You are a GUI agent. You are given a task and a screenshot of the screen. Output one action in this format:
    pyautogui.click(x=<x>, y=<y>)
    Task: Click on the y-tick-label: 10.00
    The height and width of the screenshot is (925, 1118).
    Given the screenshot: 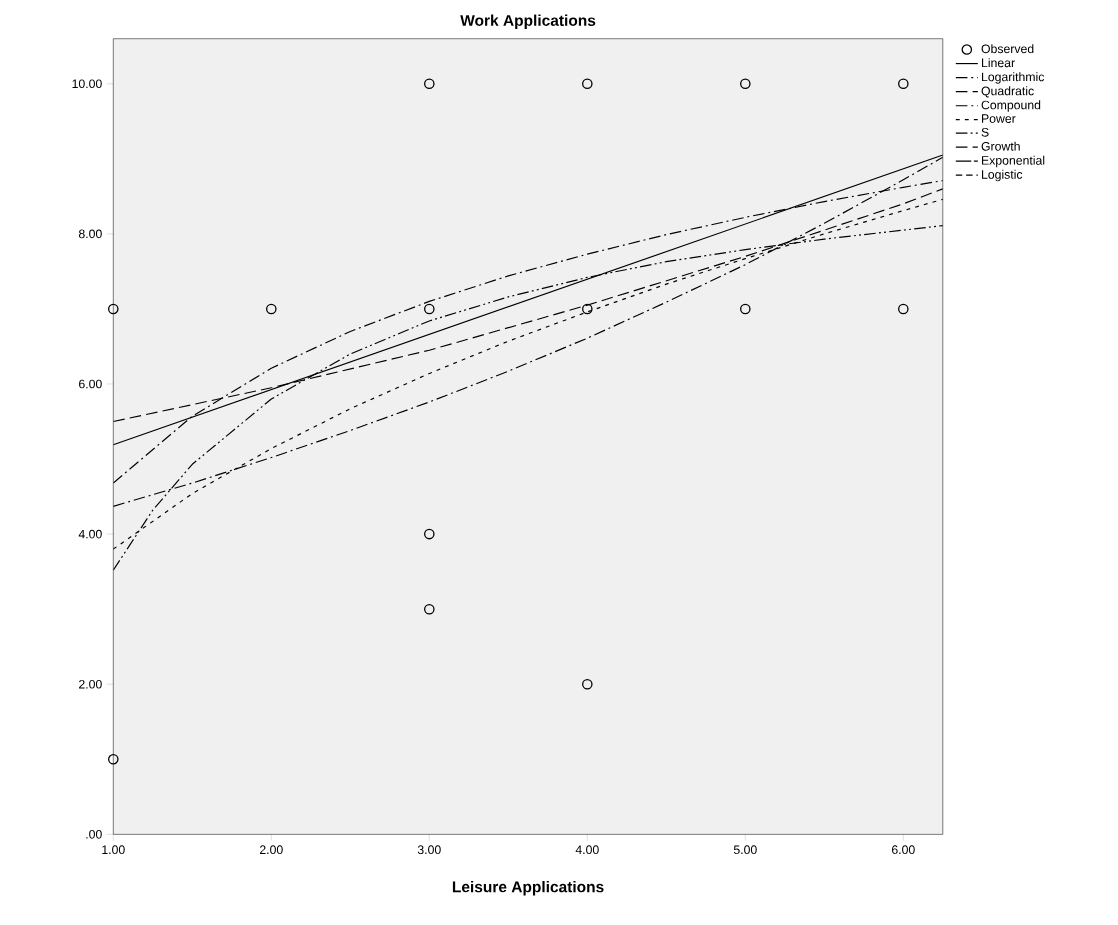 What is the action you would take?
    pyautogui.click(x=87, y=83)
    